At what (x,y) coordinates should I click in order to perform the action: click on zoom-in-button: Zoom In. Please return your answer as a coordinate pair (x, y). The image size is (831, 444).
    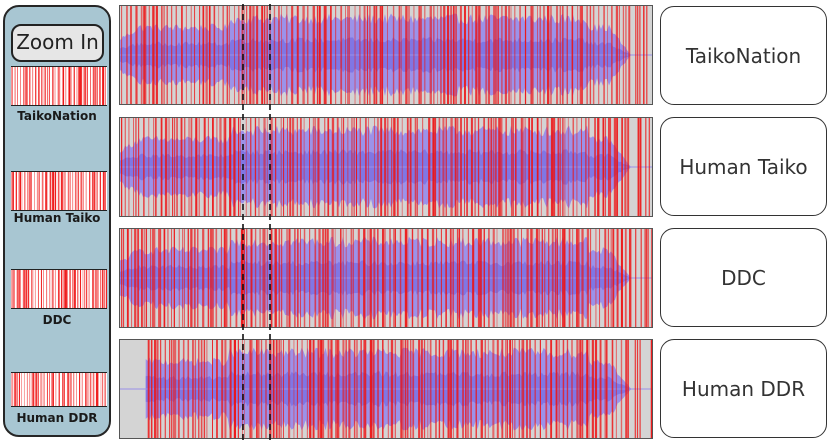
    Looking at the image, I should click on (57, 43).